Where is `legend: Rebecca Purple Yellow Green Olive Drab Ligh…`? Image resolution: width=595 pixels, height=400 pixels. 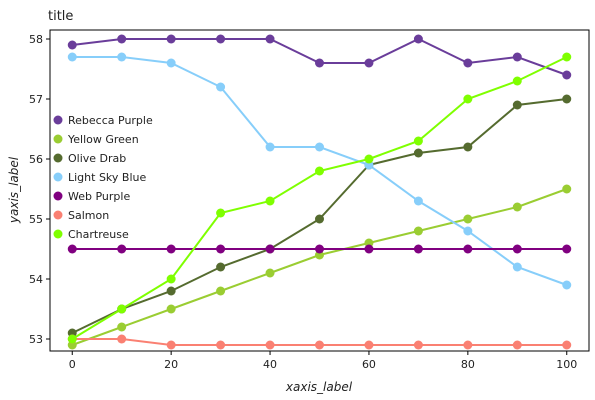 legend: Rebecca Purple Yellow Green Olive Drab Ligh… is located at coordinates (103, 177).